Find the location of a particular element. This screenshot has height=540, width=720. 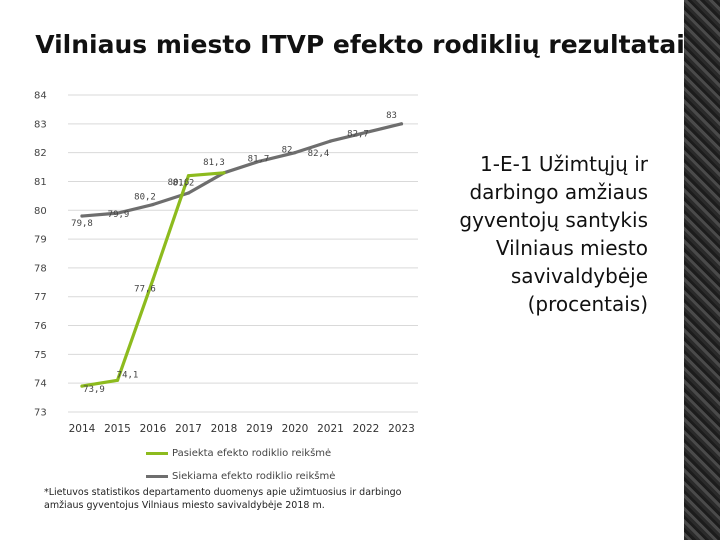

y-tick-label-74: 74 is located at coordinates (40, 384).